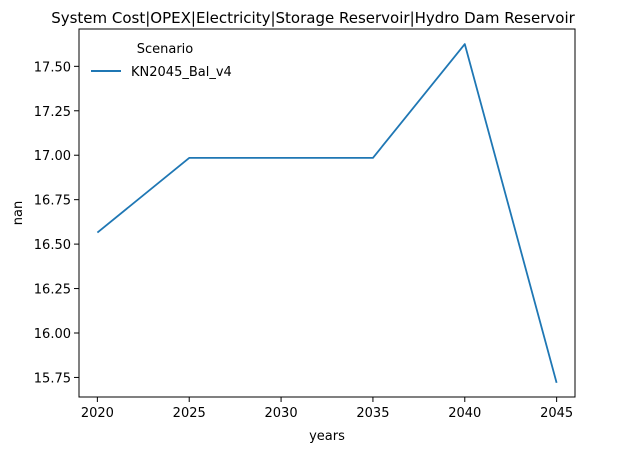 This screenshot has width=628, height=453. What do you see at coordinates (281, 413) in the screenshot?
I see `x-tick-label: 2030` at bounding box center [281, 413].